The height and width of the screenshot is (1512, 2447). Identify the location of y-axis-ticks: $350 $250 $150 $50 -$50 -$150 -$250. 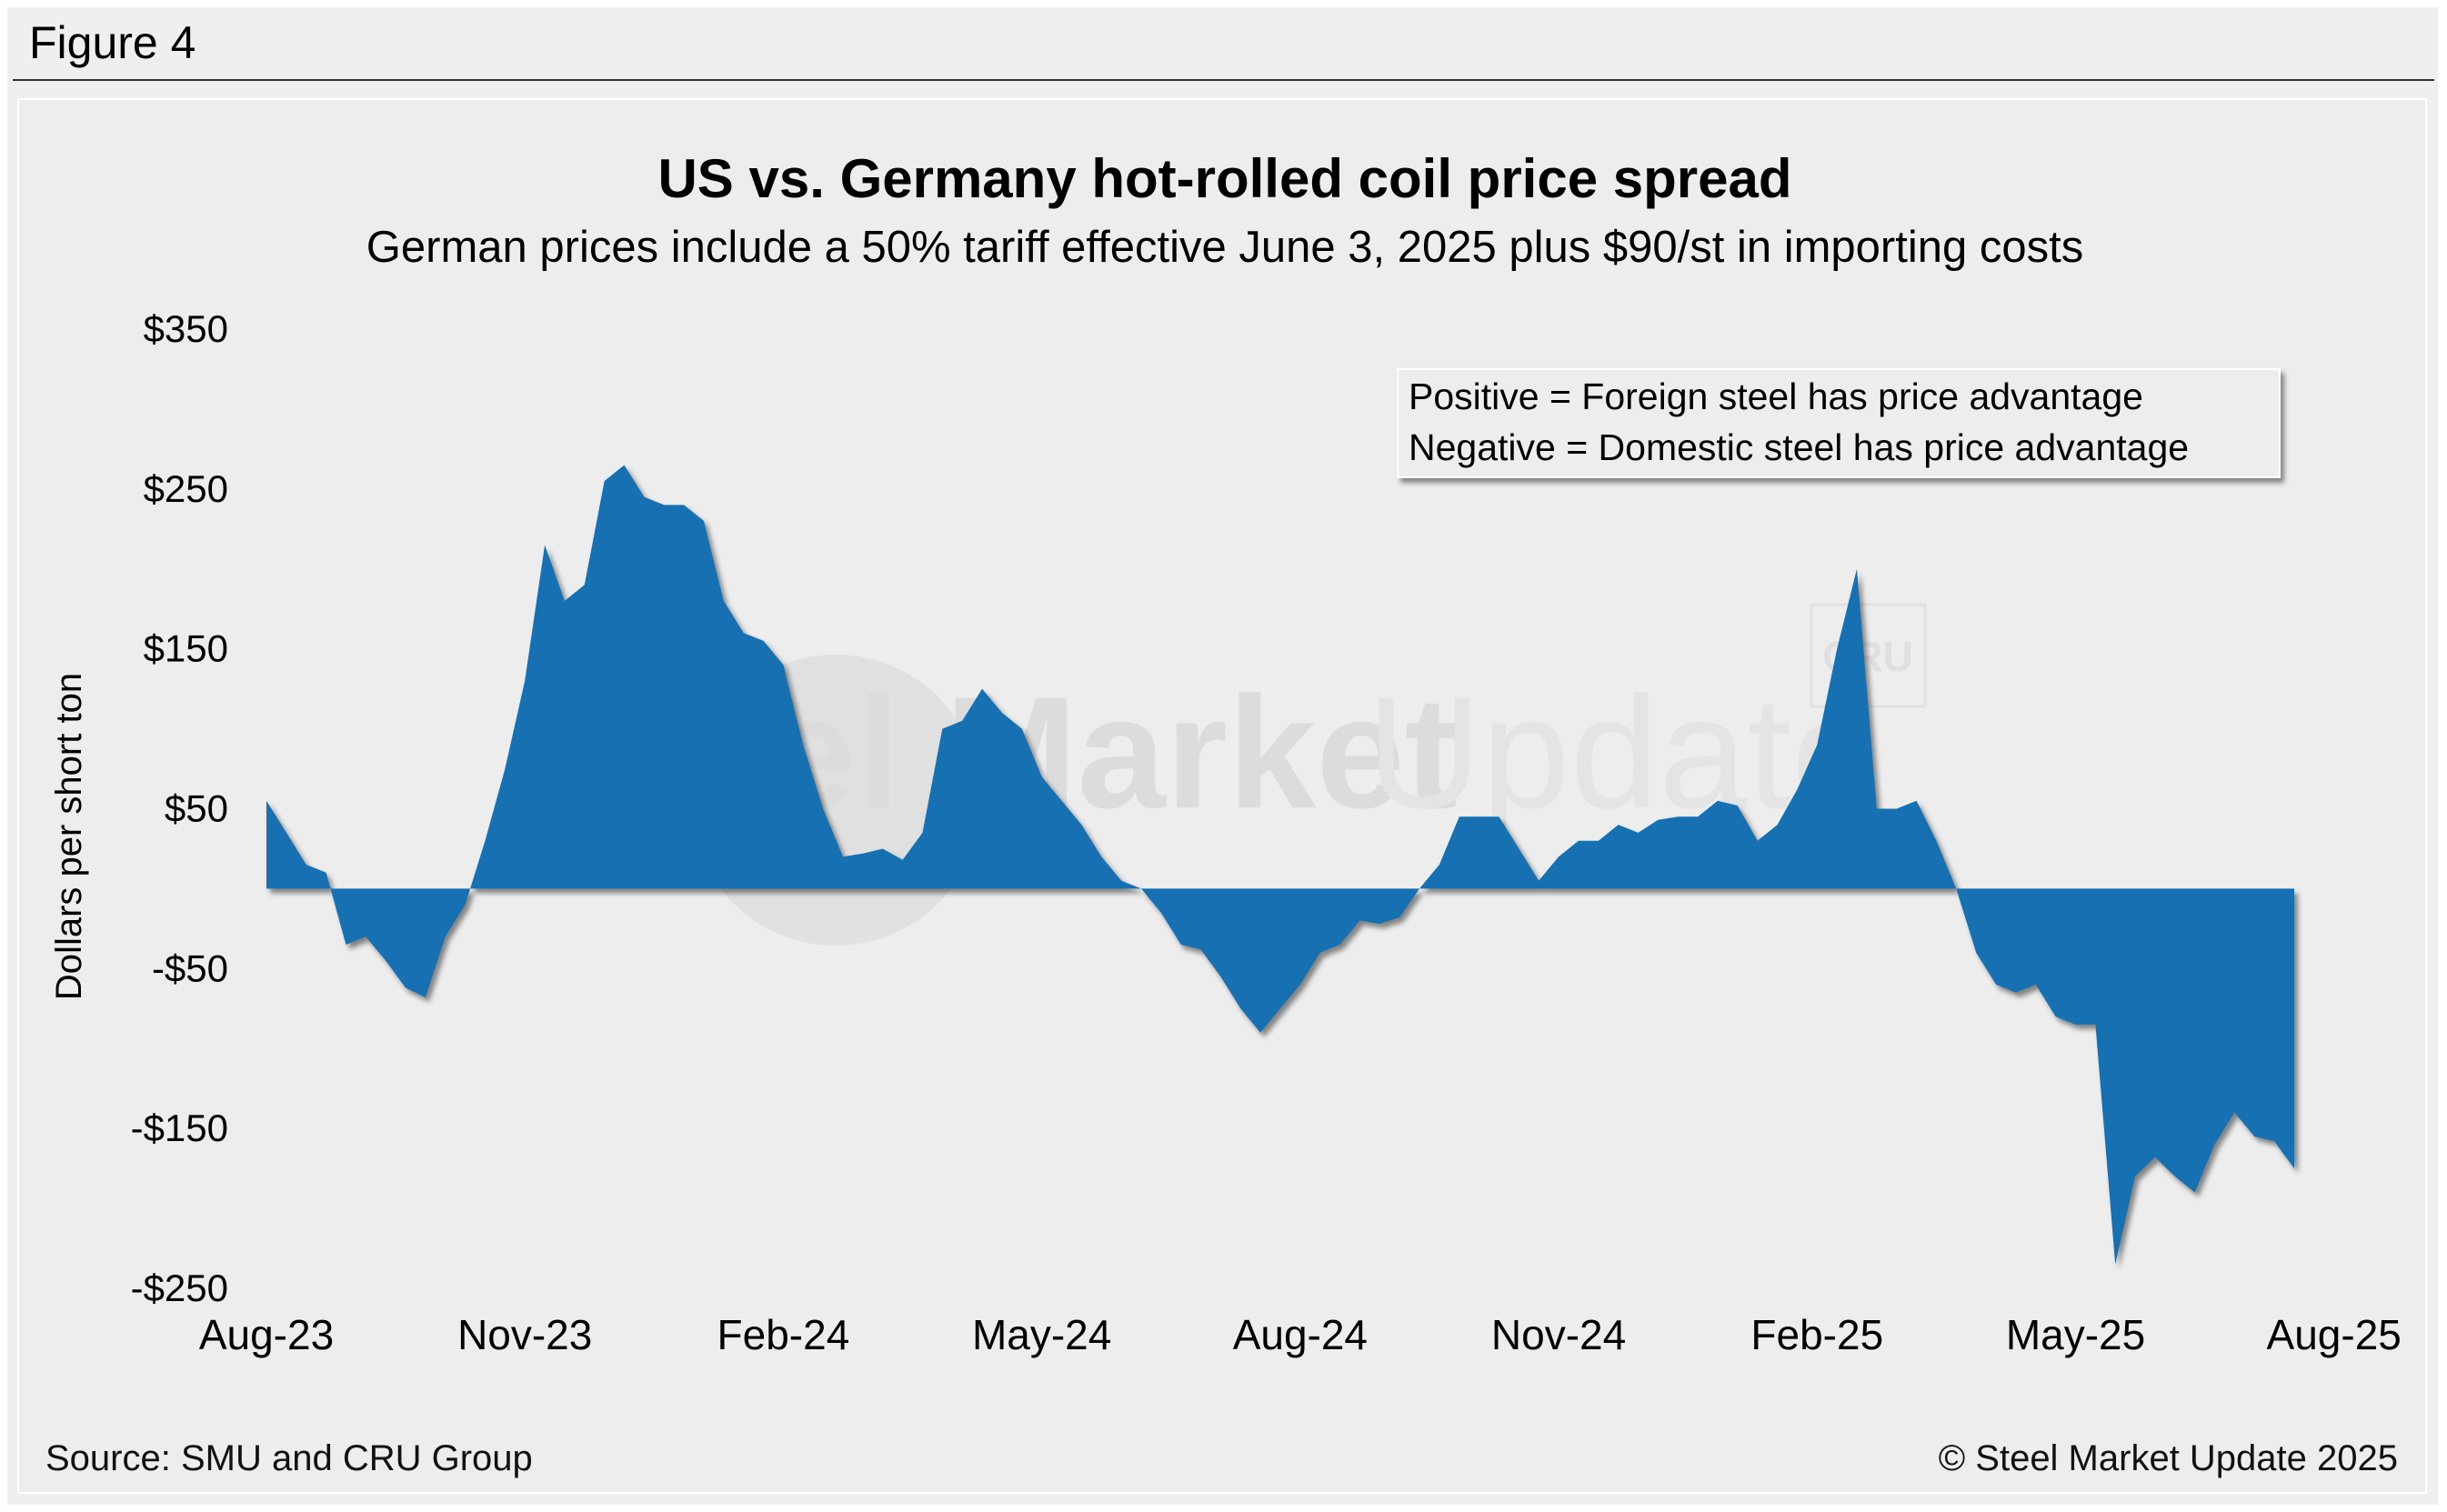
(180, 808).